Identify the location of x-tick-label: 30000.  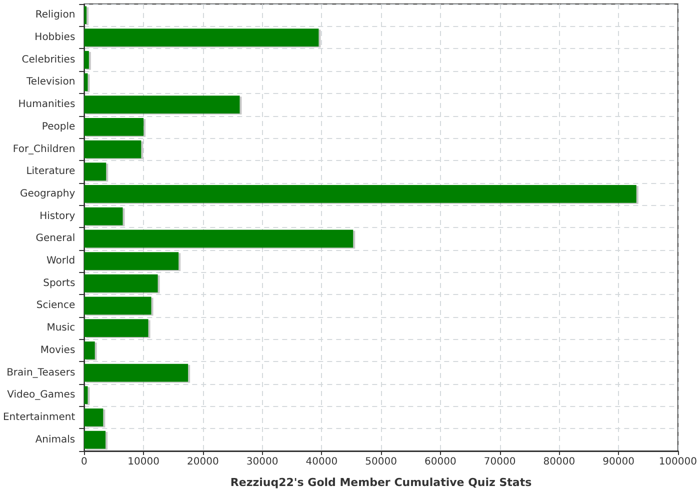
(262, 462).